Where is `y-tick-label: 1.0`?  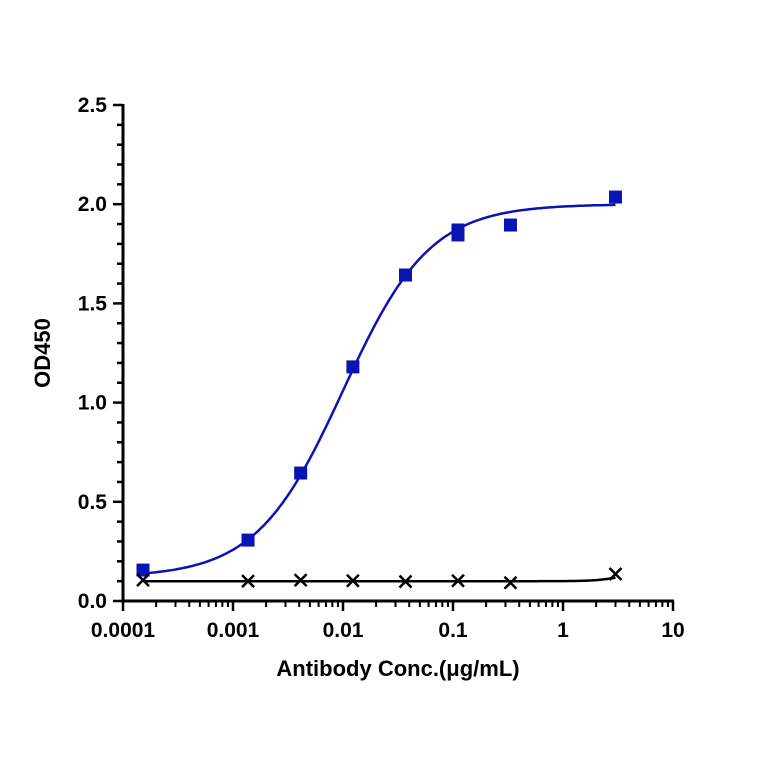 y-tick-label: 1.0 is located at coordinates (92, 403).